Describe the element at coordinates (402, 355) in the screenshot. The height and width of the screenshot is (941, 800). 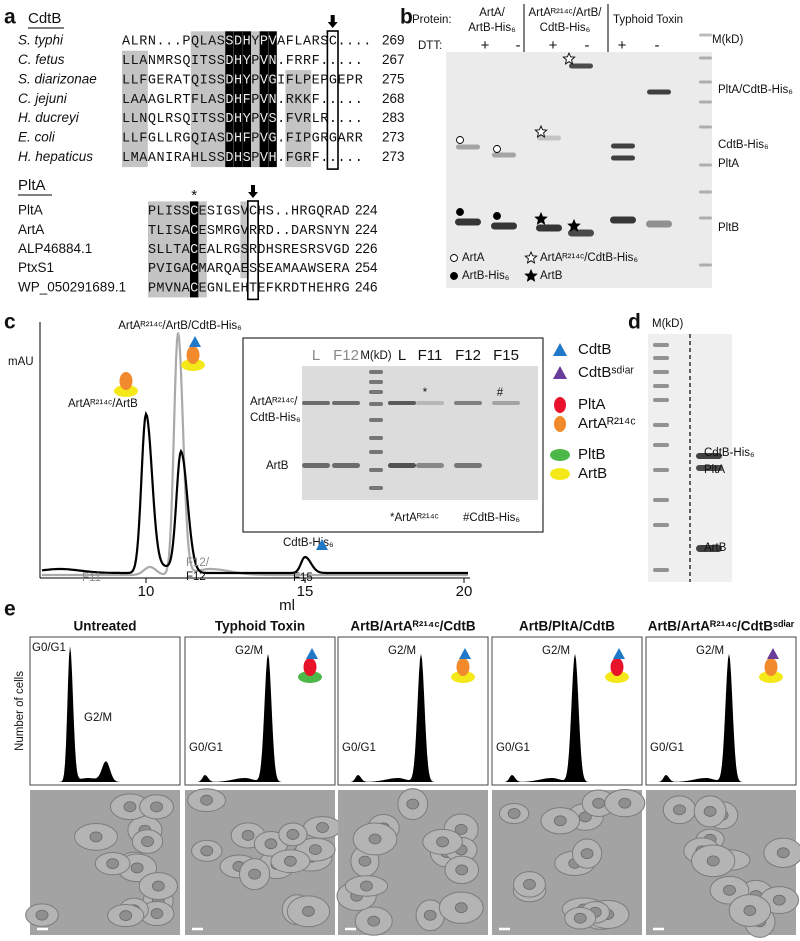
I see `lane-label: L` at that location.